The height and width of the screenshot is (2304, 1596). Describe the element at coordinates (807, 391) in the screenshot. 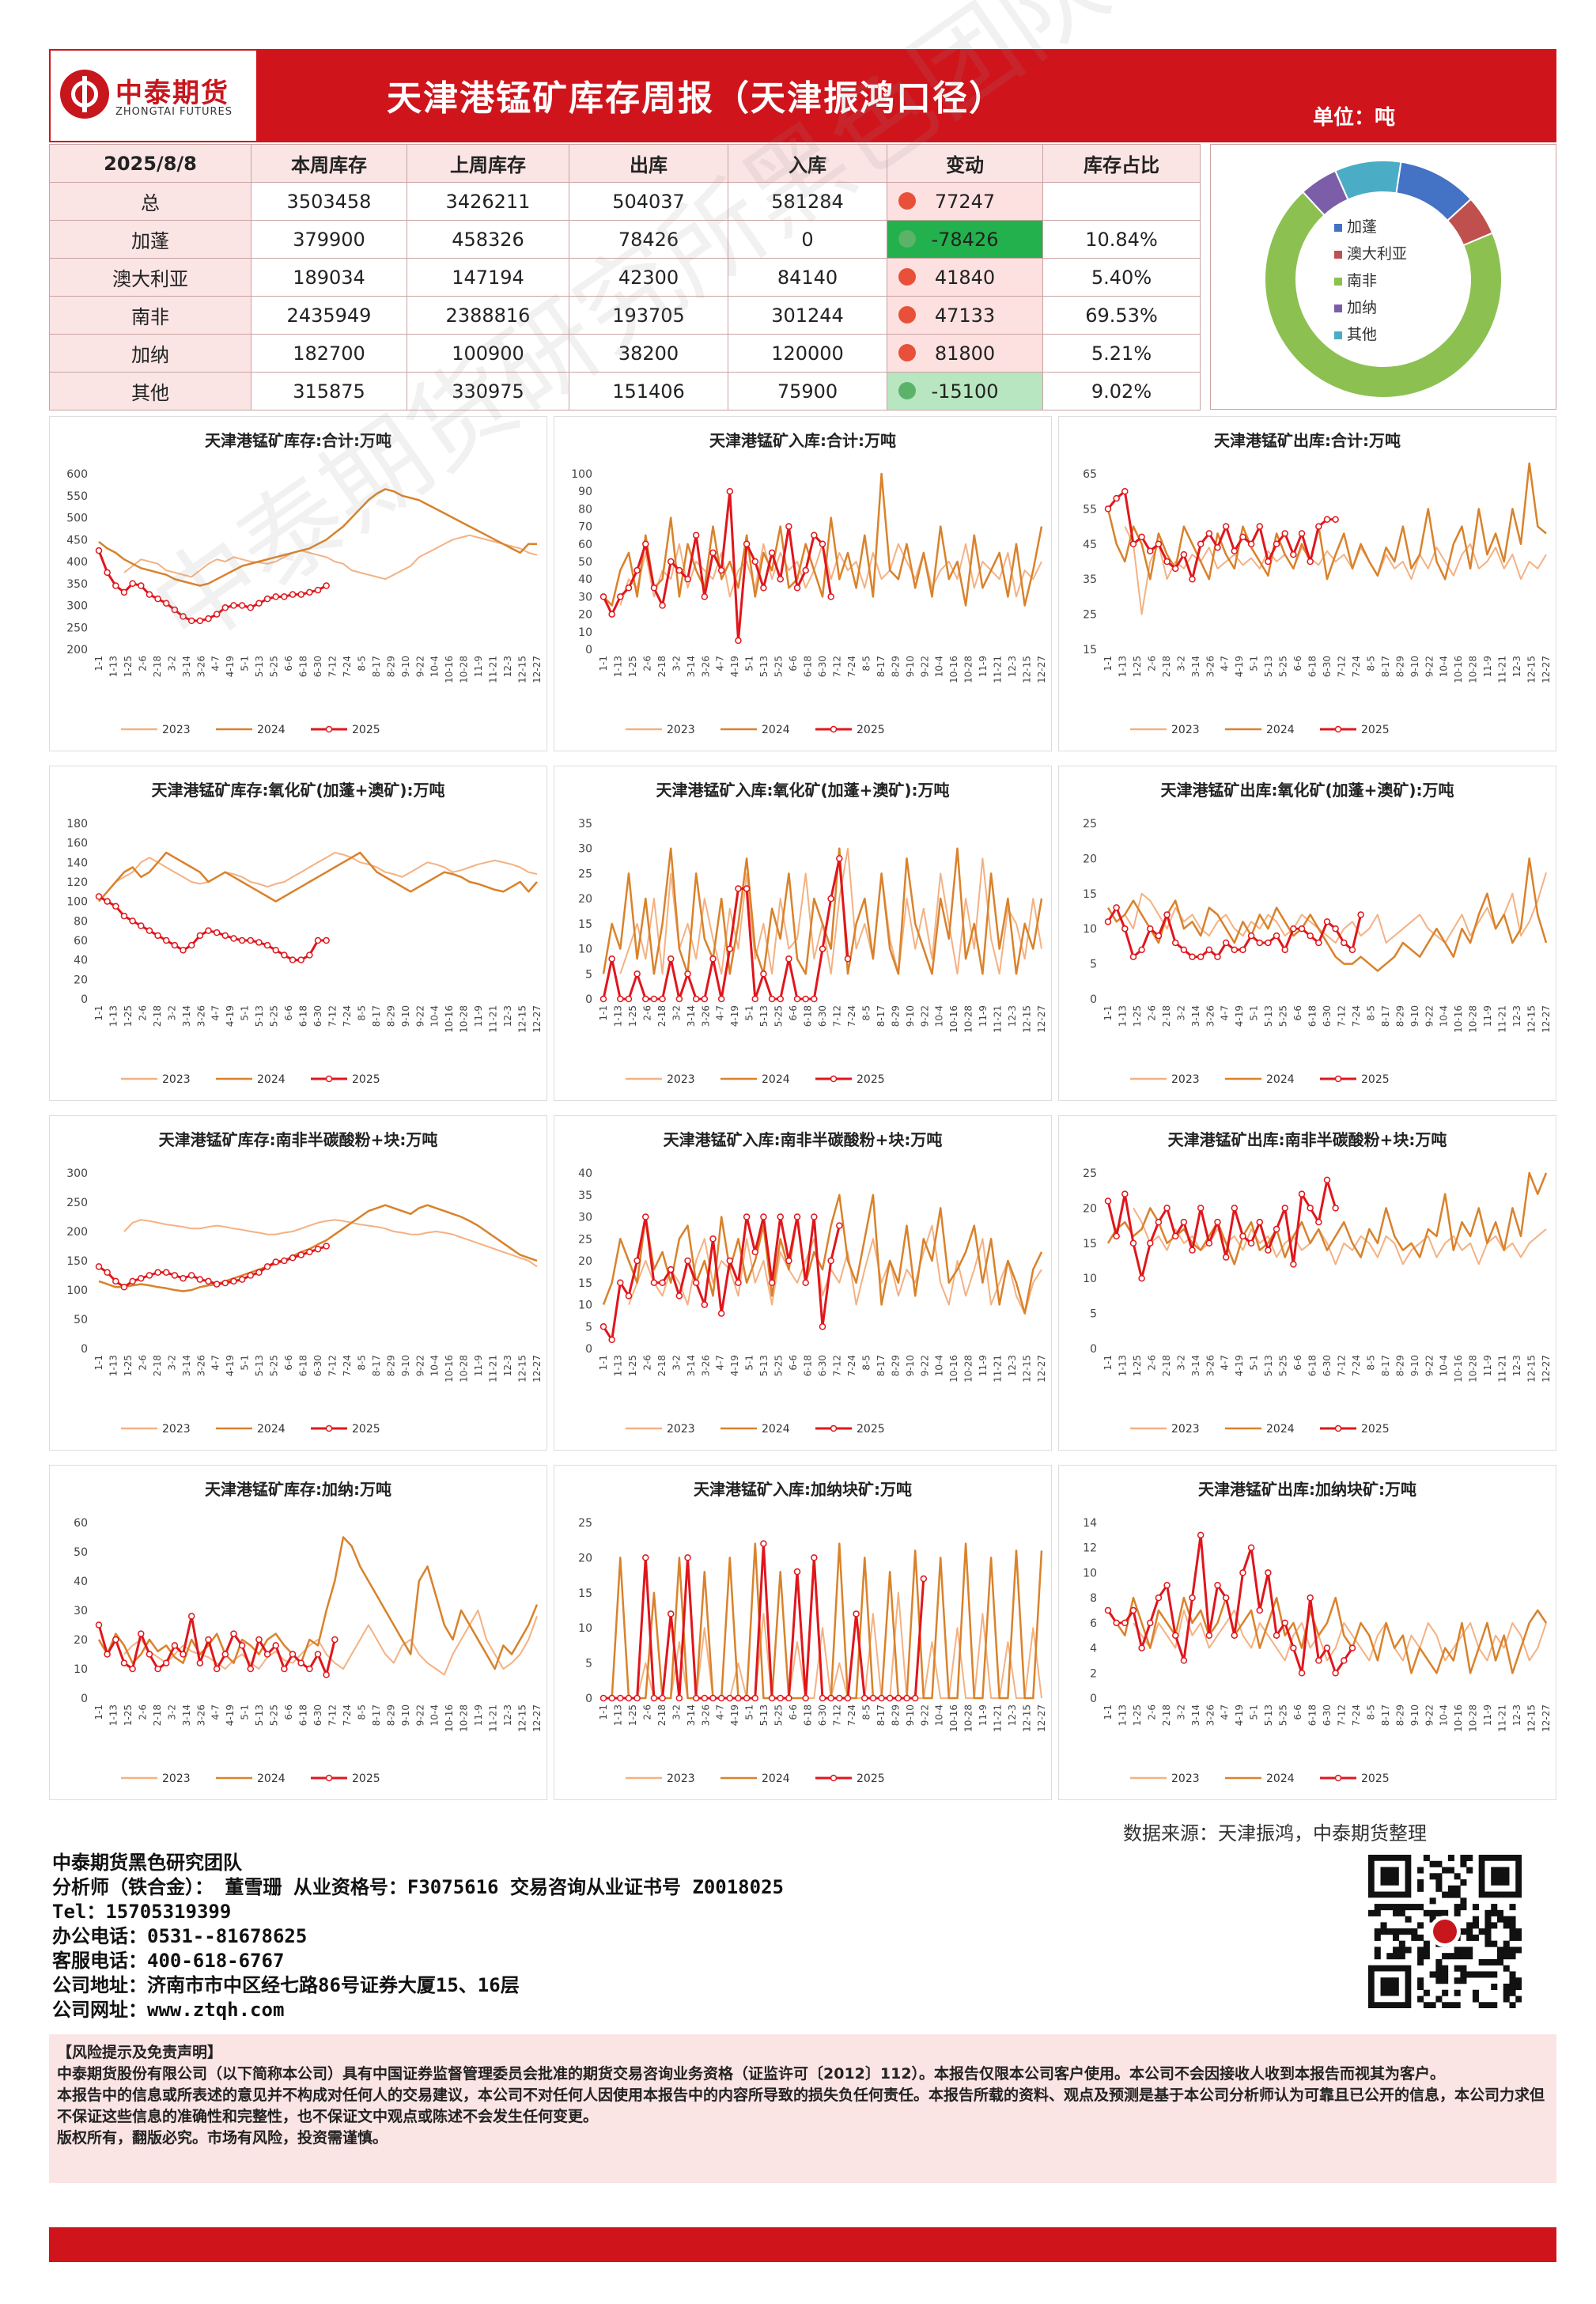

I see `cell-inbound: 75900` at that location.